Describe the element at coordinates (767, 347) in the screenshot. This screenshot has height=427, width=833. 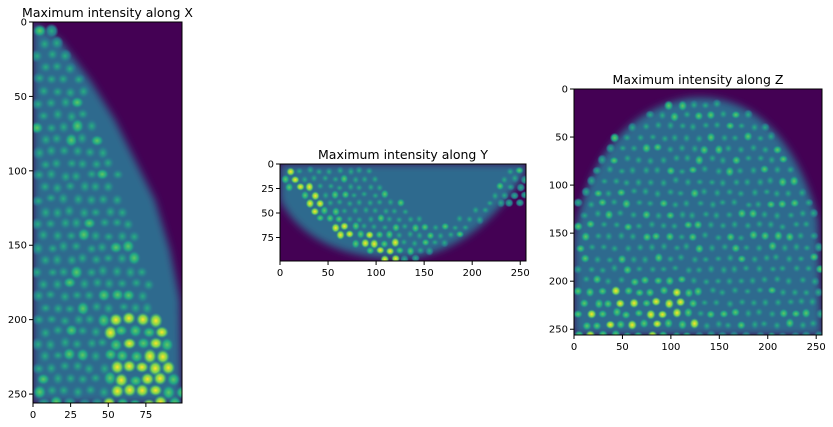
I see `x-tick-label: 200` at that location.